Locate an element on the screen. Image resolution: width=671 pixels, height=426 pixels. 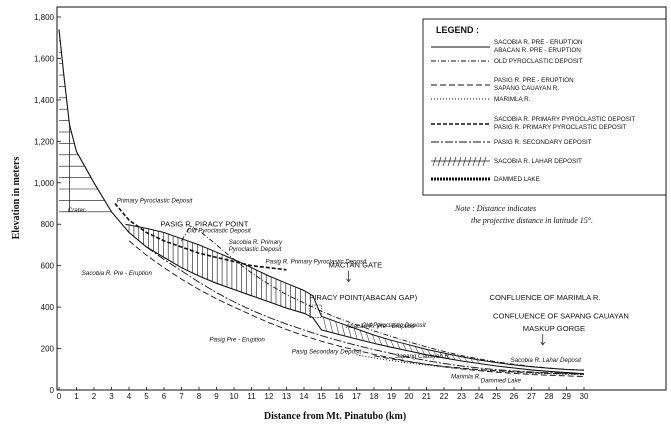
x-tick-label: 11 is located at coordinates (251, 396).